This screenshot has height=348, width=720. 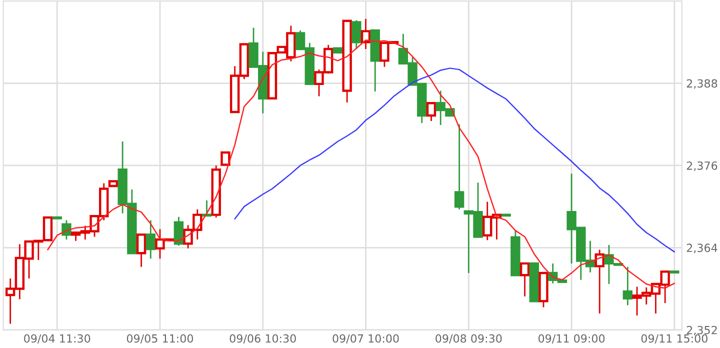 I want to click on y-tick-label: 2,364, so click(x=702, y=249).